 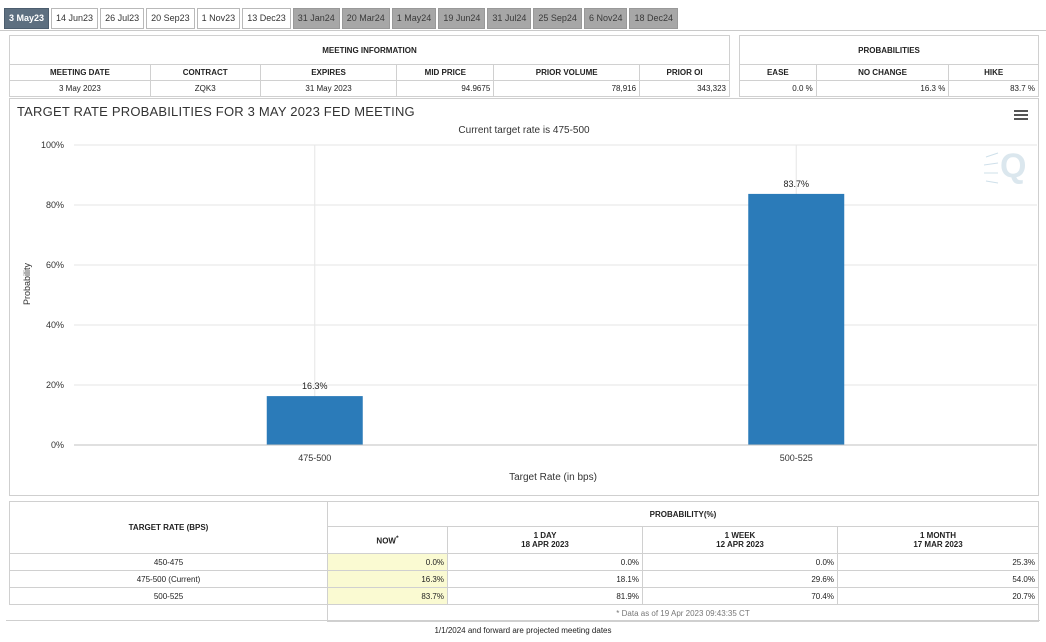 What do you see at coordinates (545, 540) in the screenshot?
I see `one-day-column-header: 1 DAY 18 APR 2023` at bounding box center [545, 540].